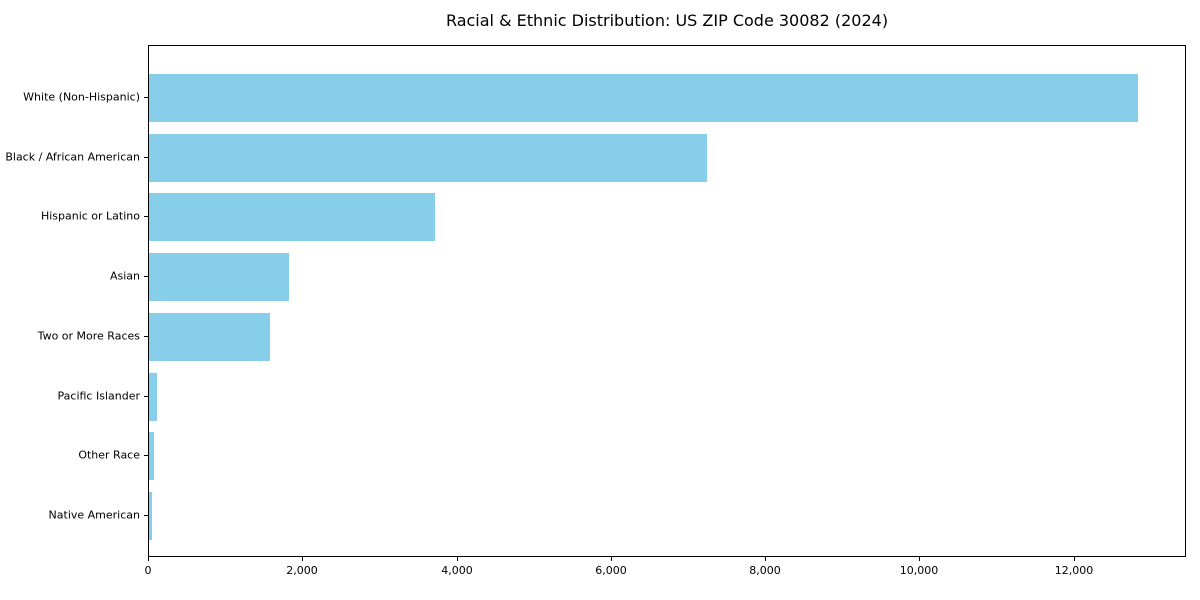 The width and height of the screenshot is (1200, 600). I want to click on y-tick-label: White (Non-Hispanic), so click(81, 97).